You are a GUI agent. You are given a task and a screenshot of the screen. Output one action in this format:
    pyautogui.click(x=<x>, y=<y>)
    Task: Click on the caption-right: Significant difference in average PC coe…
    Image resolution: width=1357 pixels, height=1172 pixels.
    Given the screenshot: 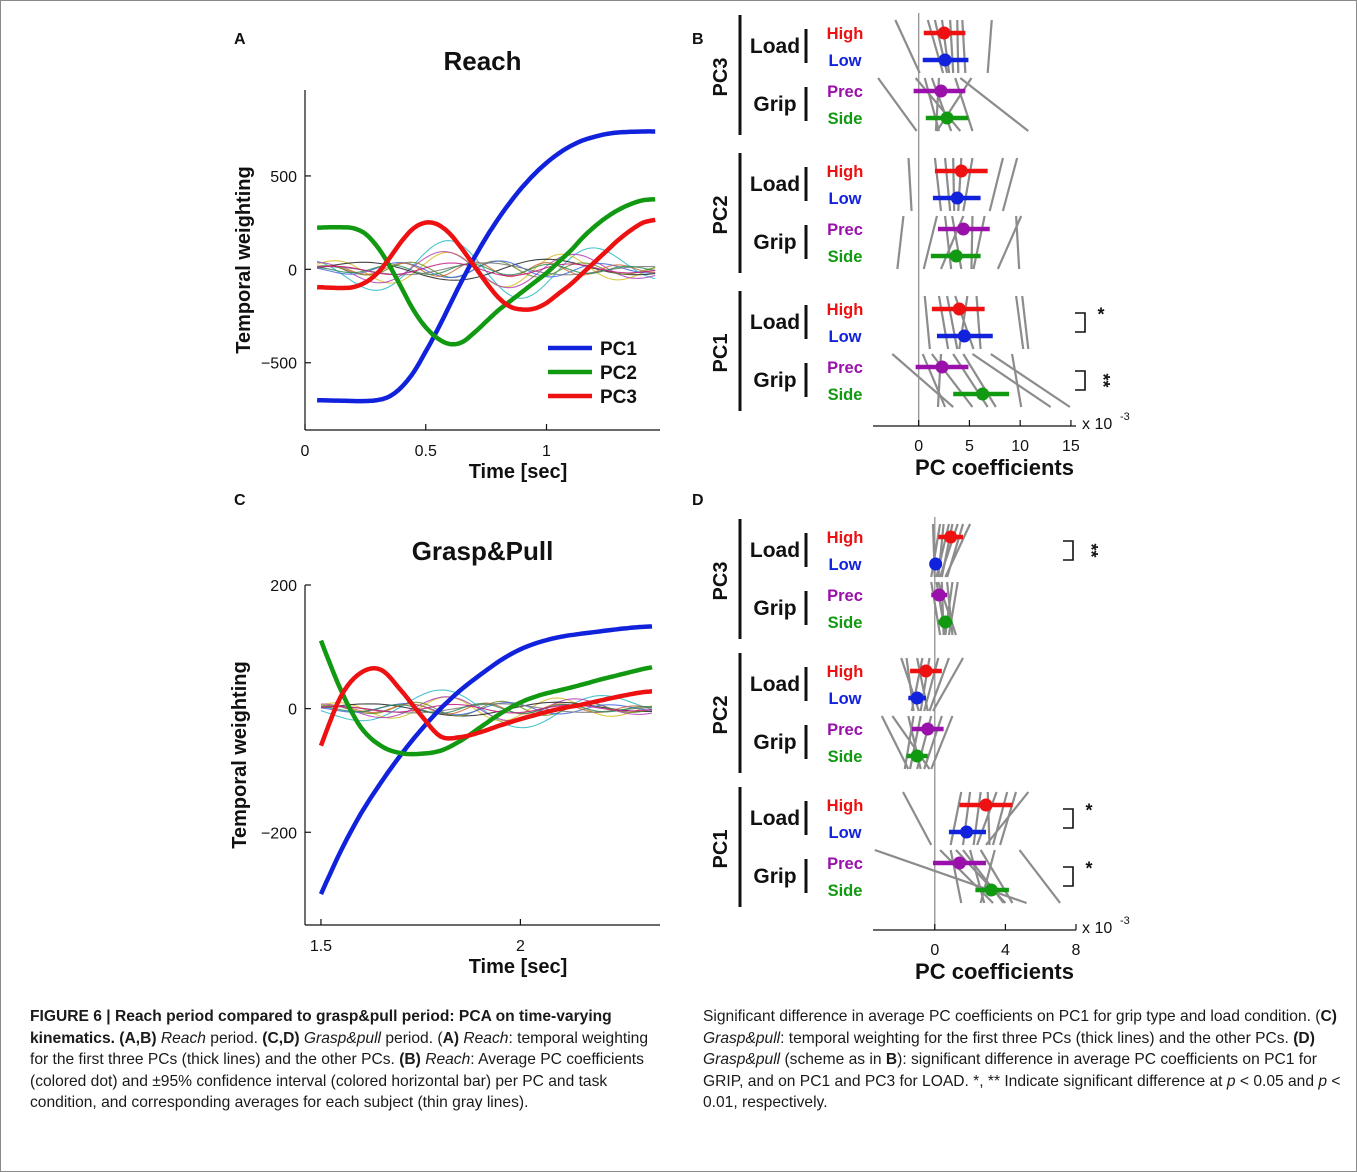 What is the action you would take?
    pyautogui.click(x=1023, y=1060)
    